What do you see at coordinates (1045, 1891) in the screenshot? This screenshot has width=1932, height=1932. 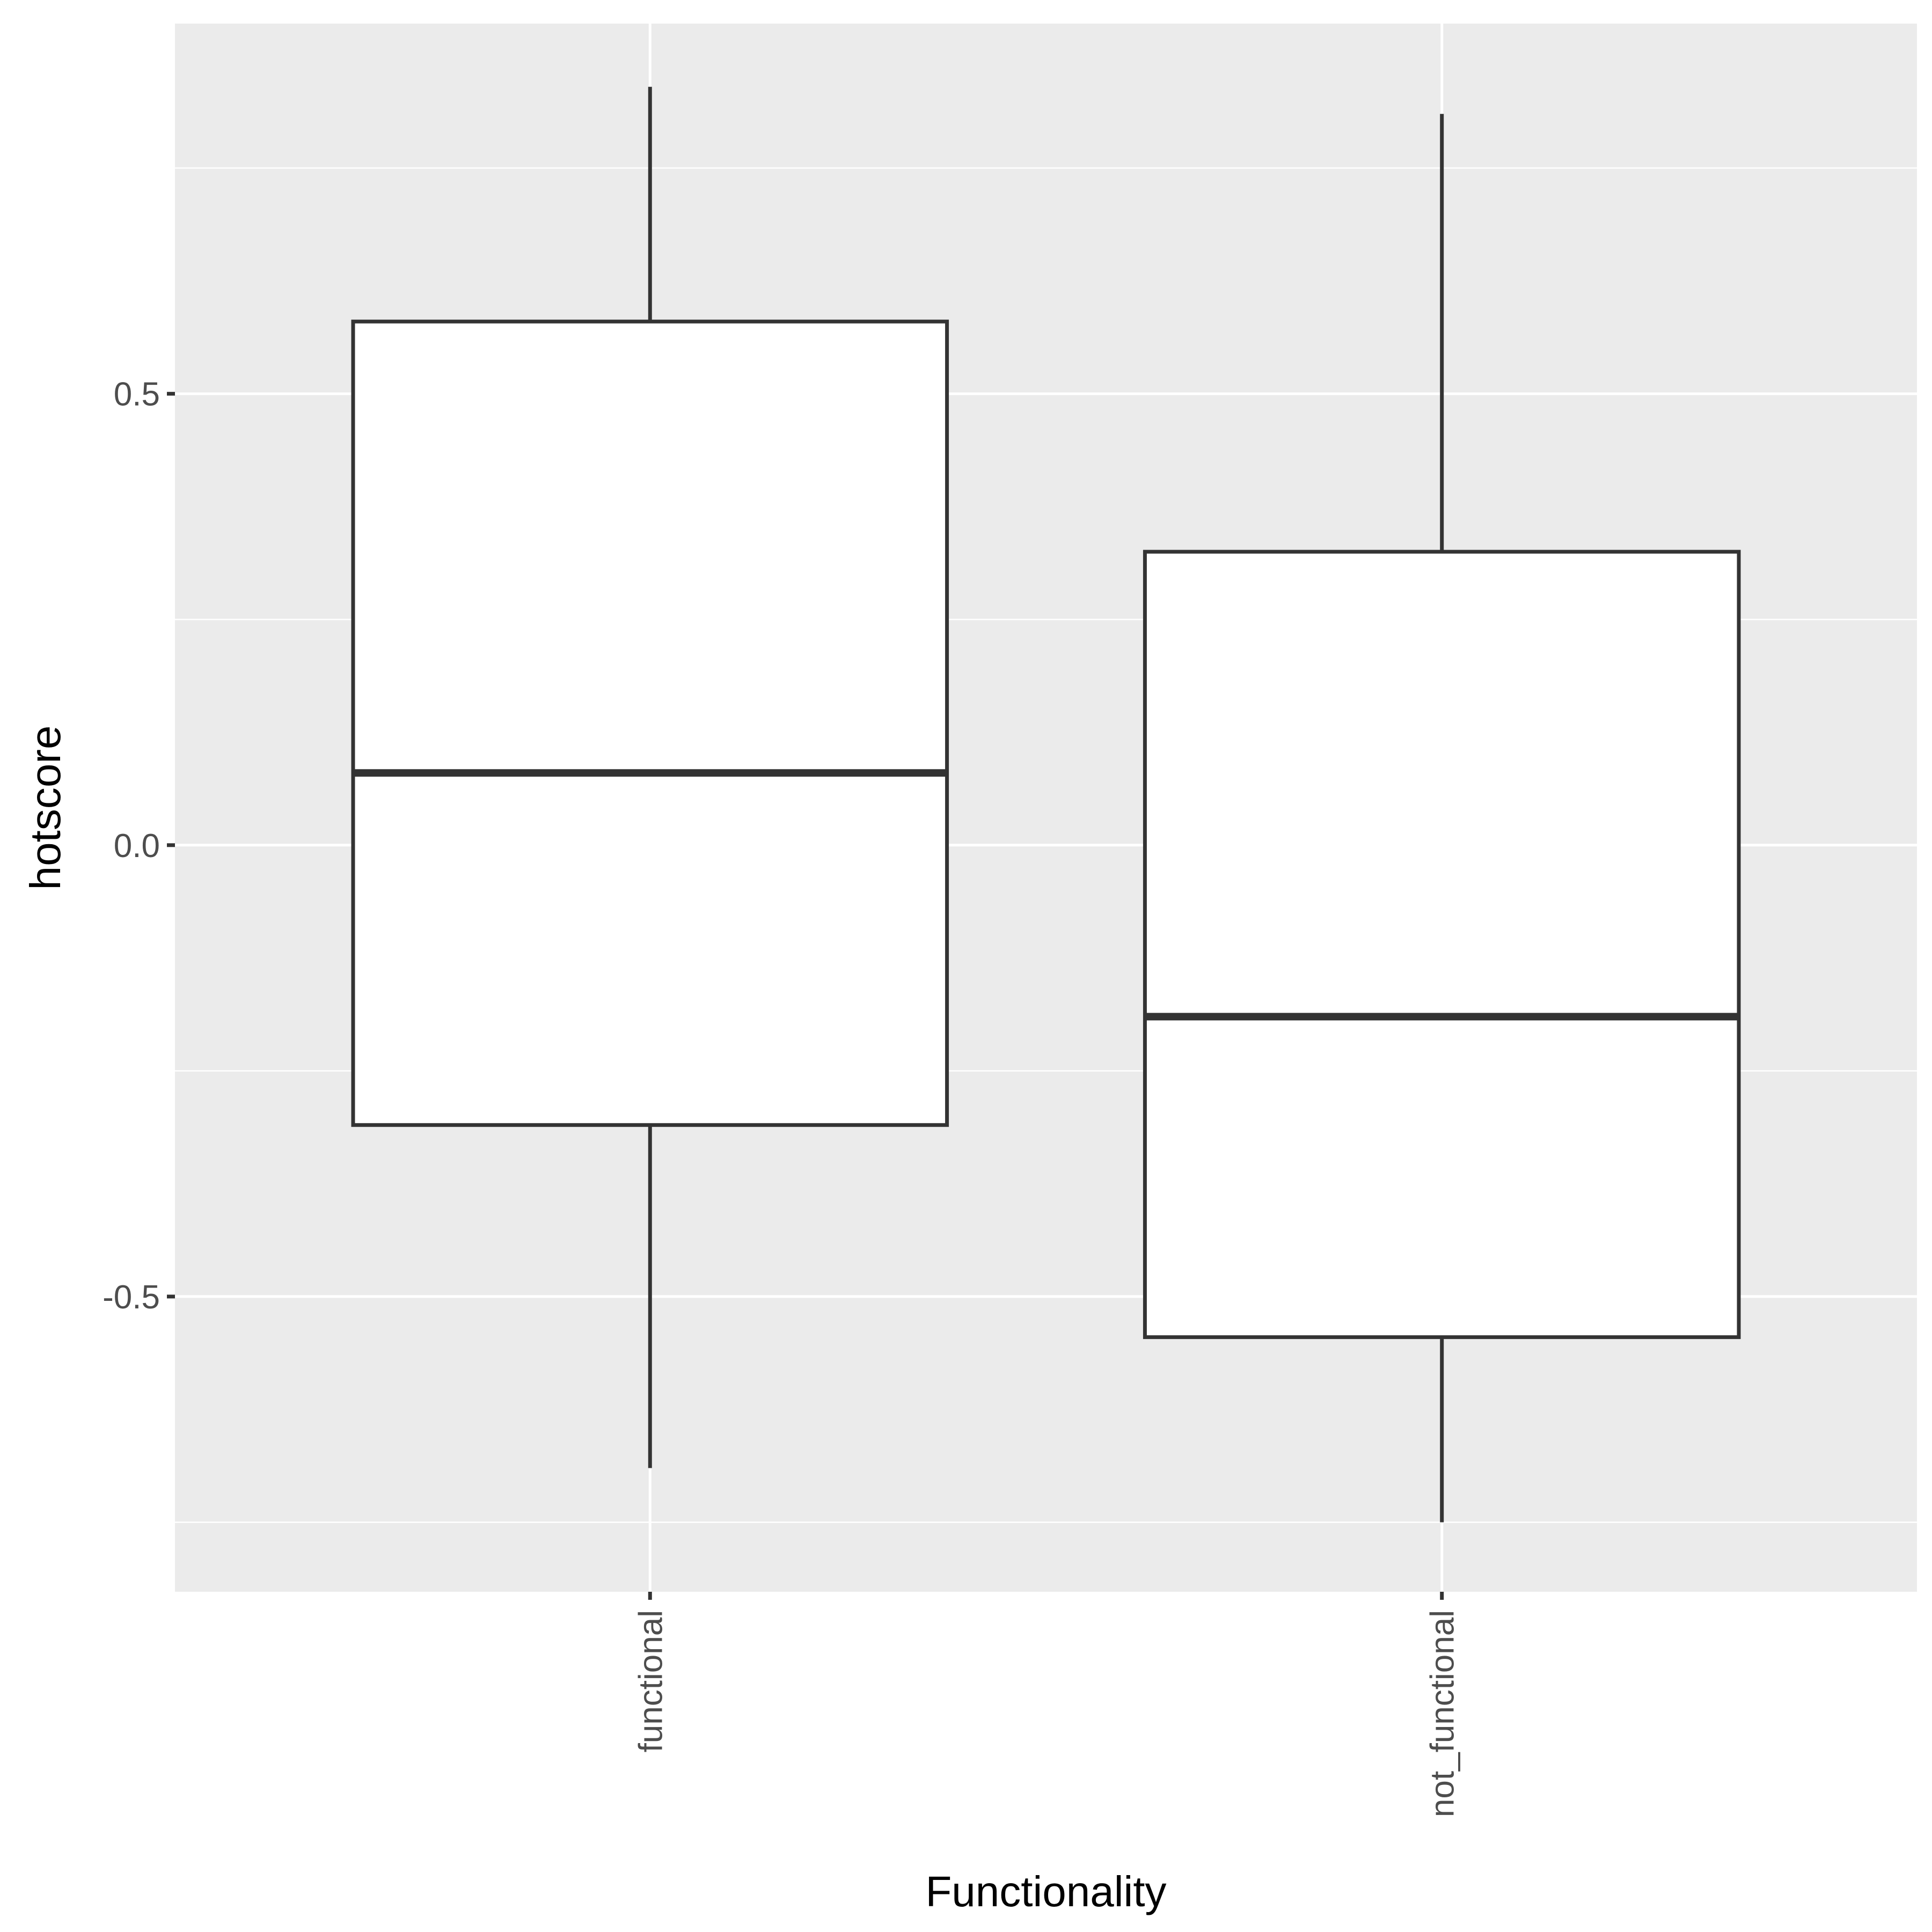 I see `x-axis-title: Functionality` at bounding box center [1045, 1891].